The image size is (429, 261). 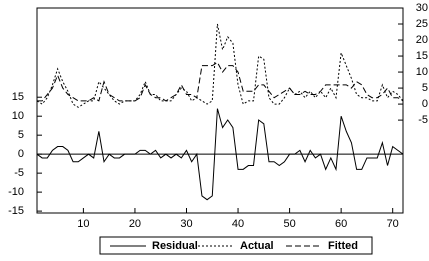 What do you see at coordinates (18, 116) in the screenshot?
I see `y-tick-label: 10` at bounding box center [18, 116].